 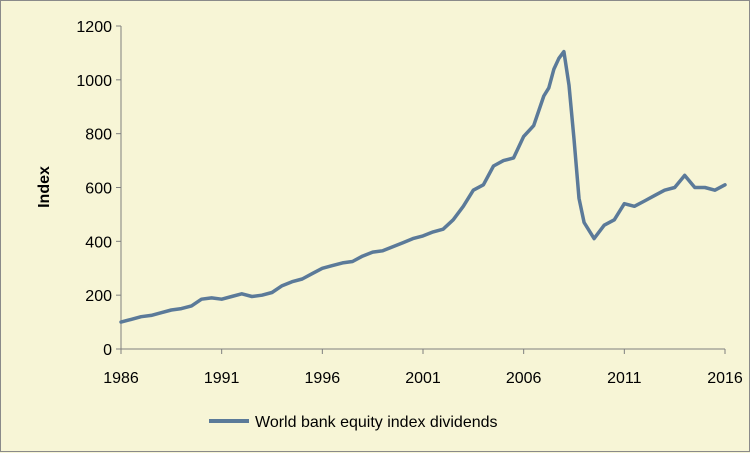 I want to click on y-tick-label: 400, so click(x=98, y=242).